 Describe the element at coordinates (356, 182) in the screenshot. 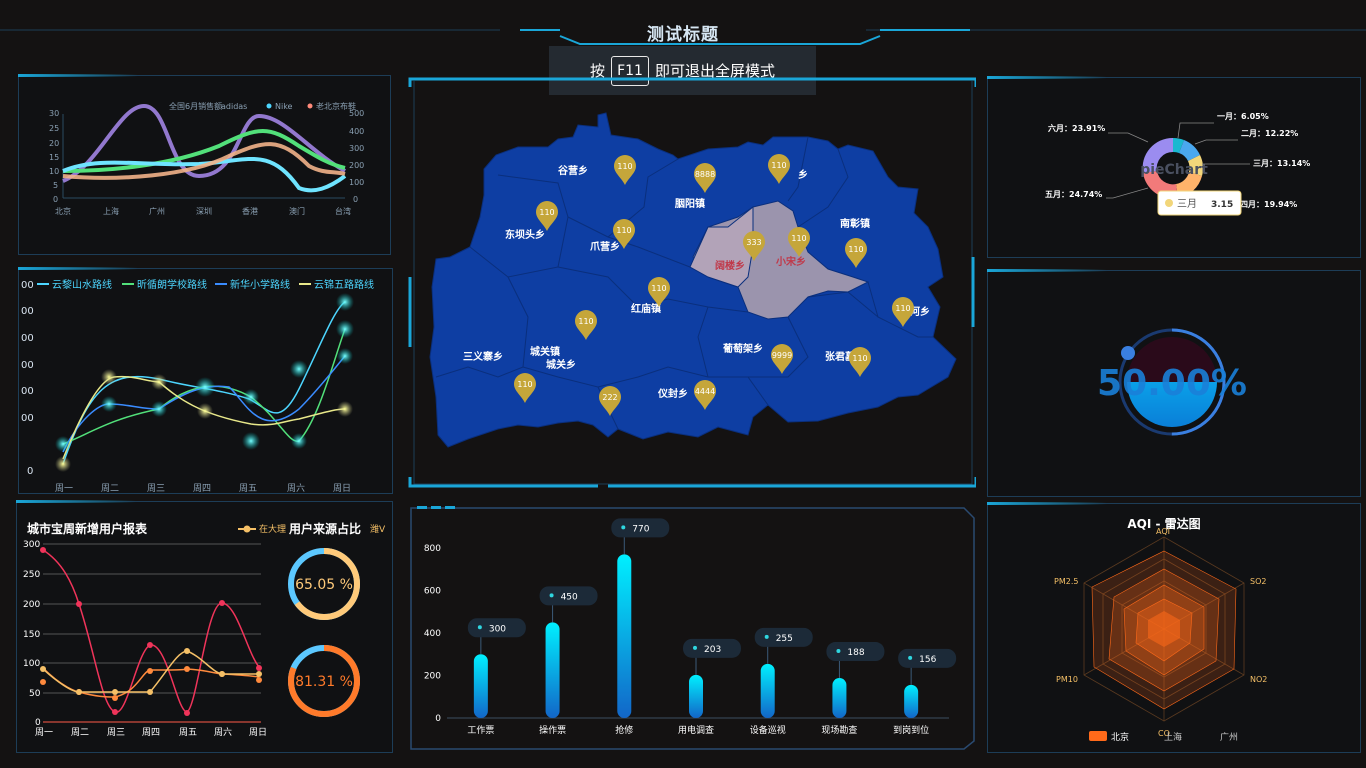

I see `svg-text: 100` at that location.